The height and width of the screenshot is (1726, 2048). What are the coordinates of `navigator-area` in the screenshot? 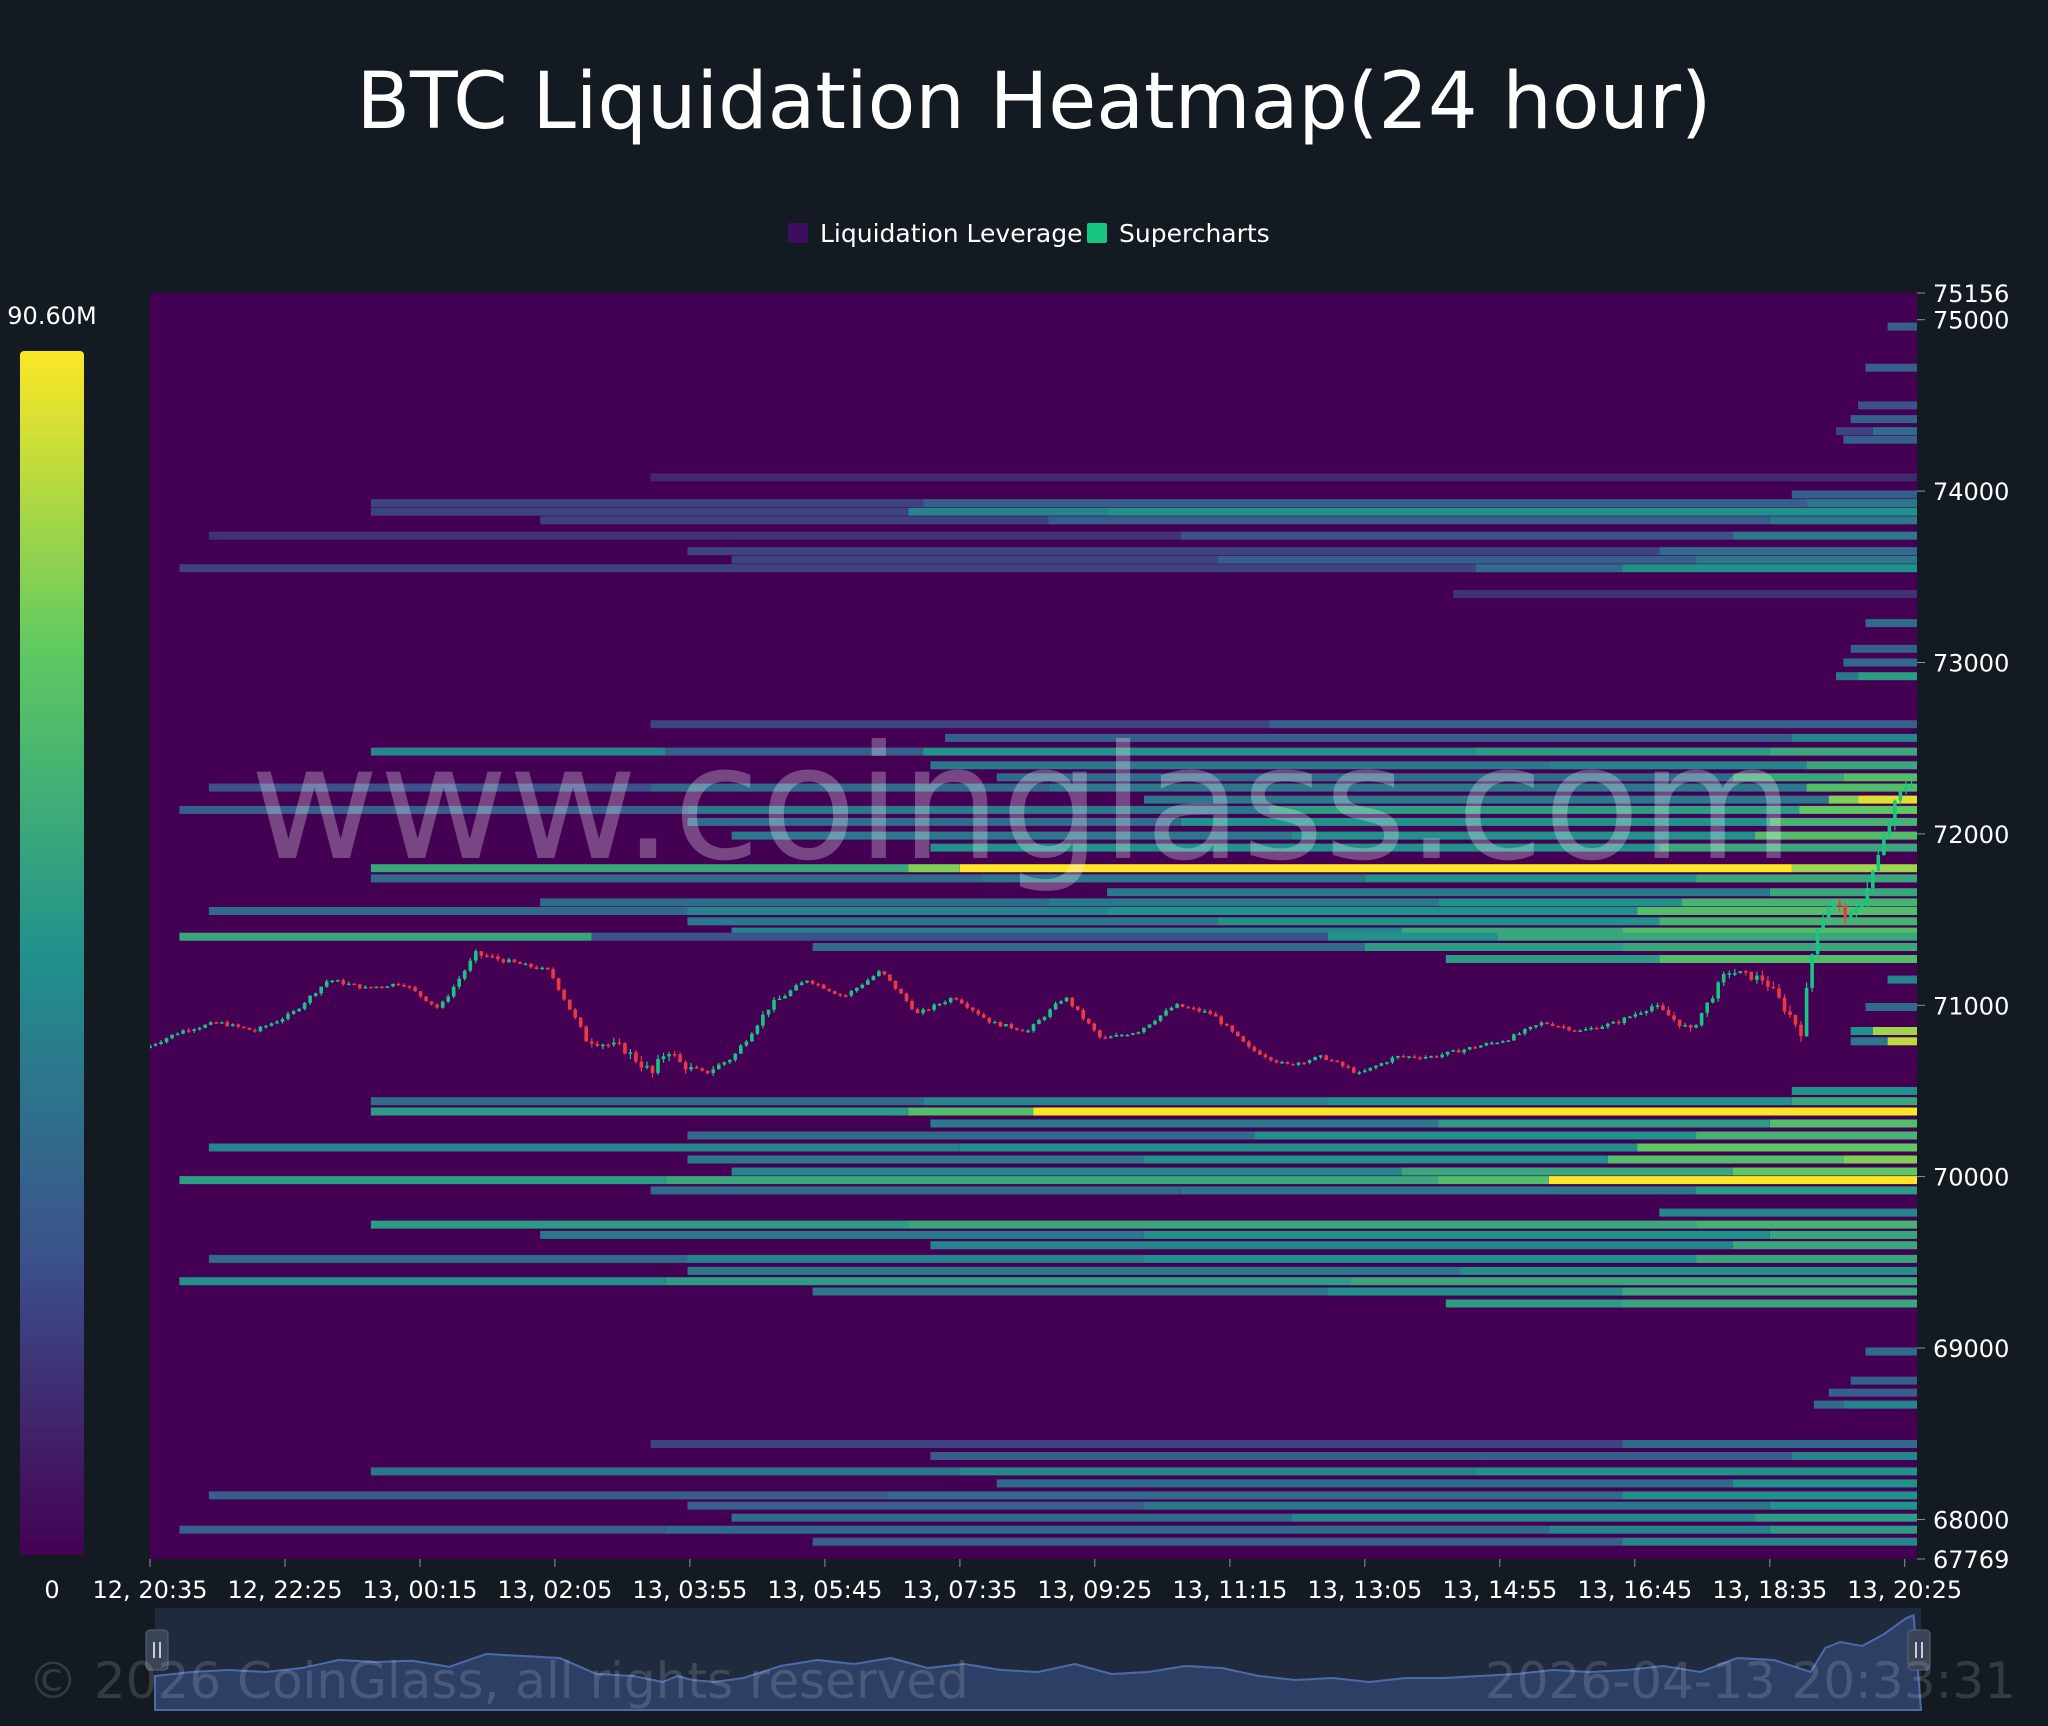 It's located at (1038, 1662).